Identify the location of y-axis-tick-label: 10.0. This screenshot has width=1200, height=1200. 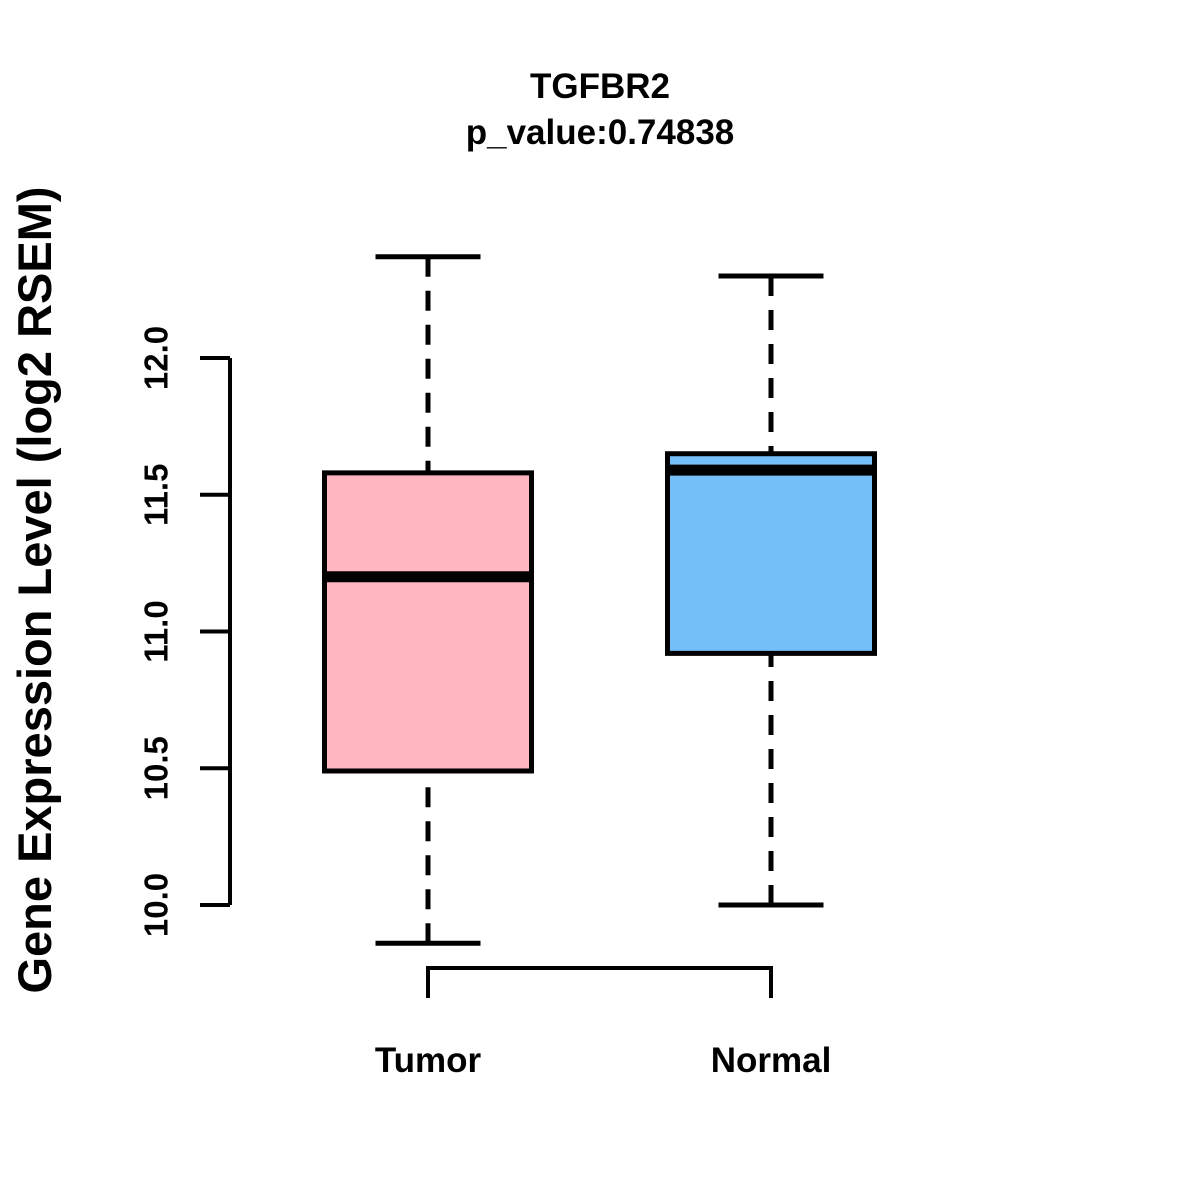
(156, 905).